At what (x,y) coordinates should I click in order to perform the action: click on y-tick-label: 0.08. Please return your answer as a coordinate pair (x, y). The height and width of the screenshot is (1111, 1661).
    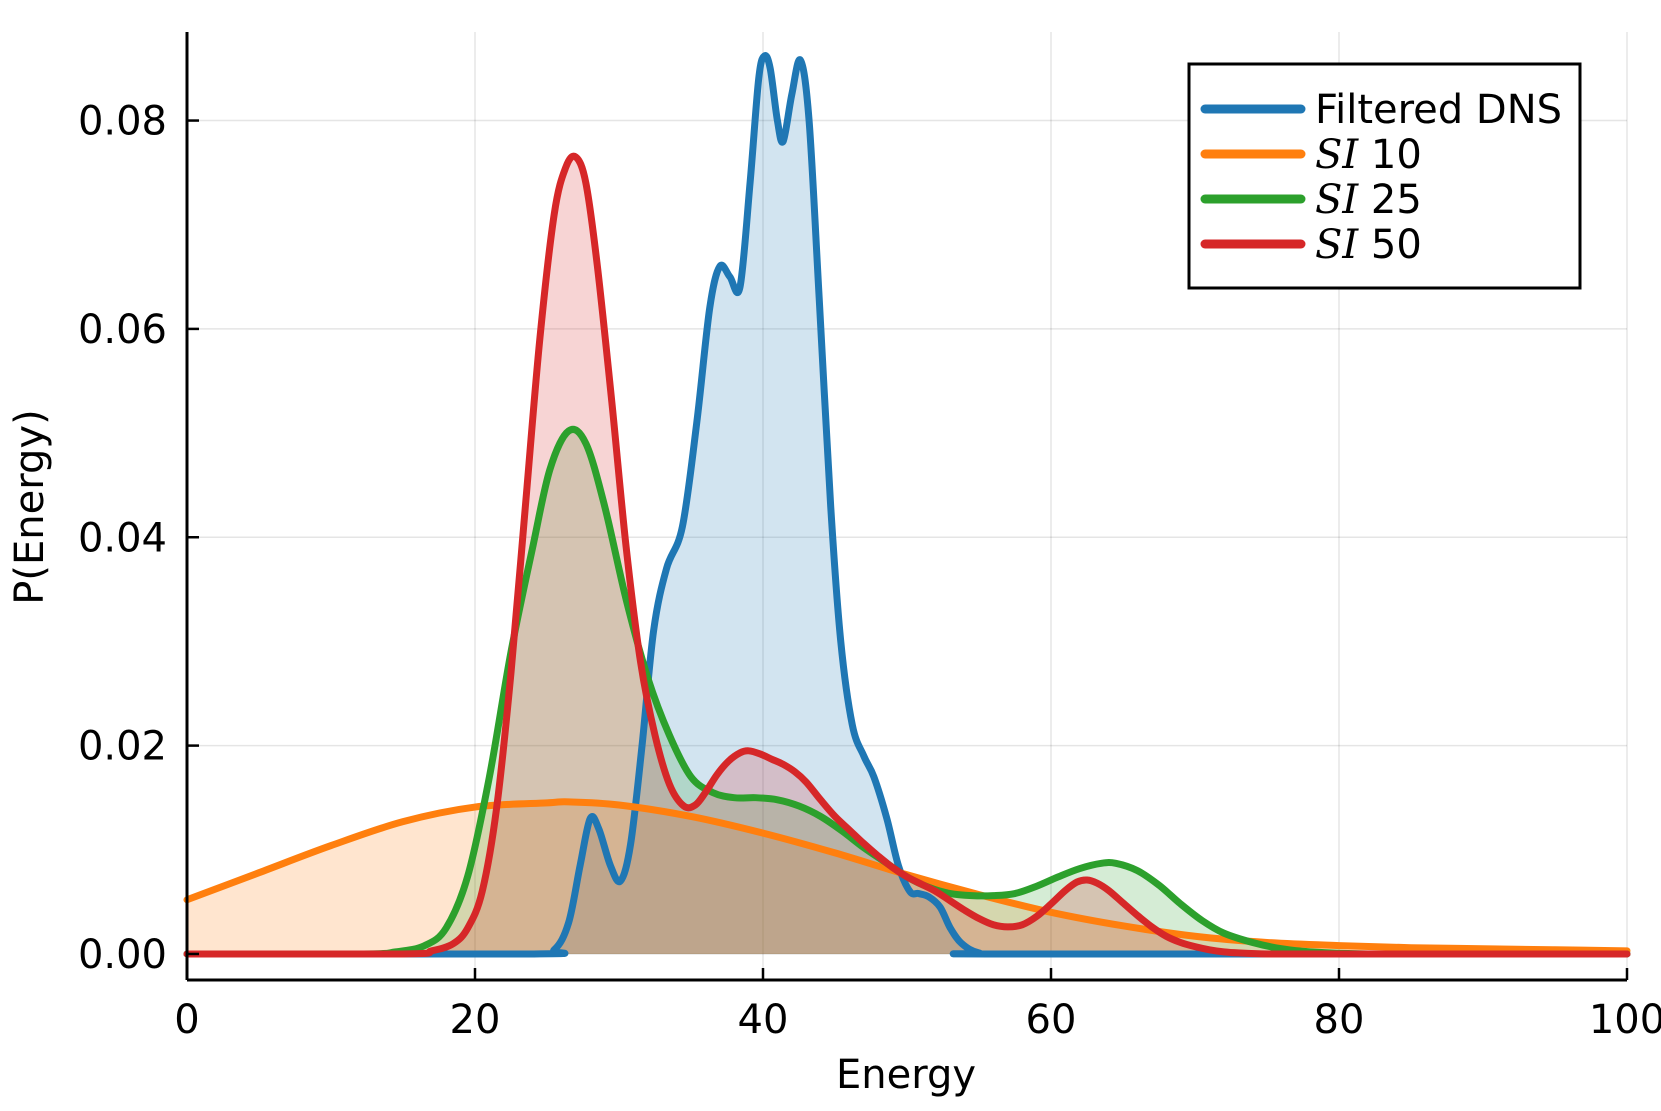
    Looking at the image, I should click on (122, 122).